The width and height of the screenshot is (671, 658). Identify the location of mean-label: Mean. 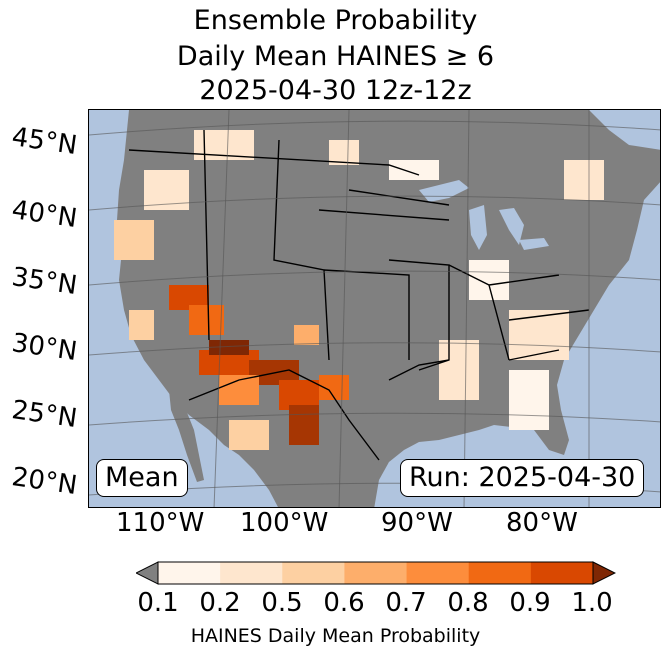
(142, 478).